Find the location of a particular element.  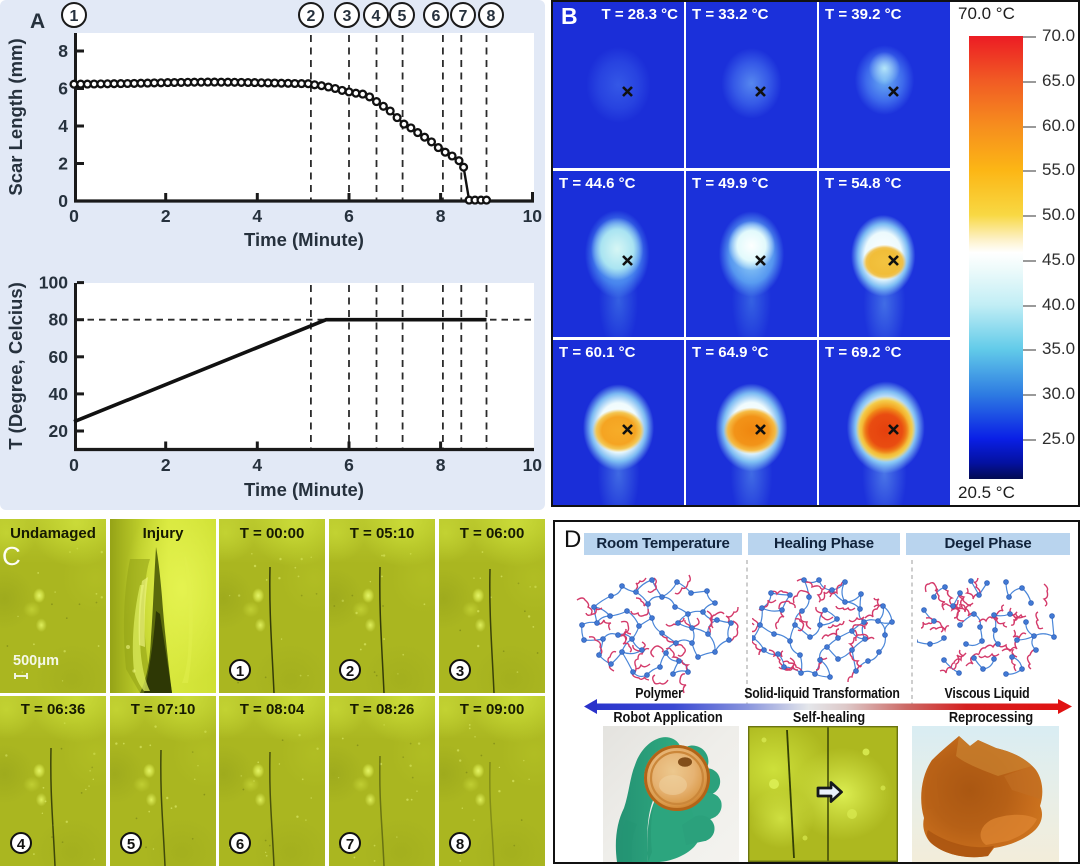

svg-text: 40 is located at coordinates (59, 394).